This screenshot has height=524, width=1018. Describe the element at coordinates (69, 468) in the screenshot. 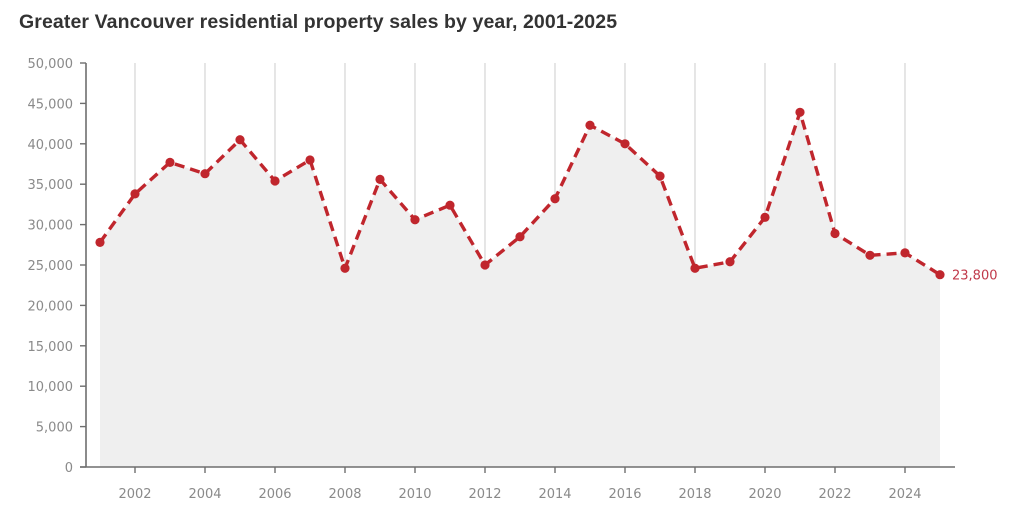

I see `y-tick-label: 0` at that location.